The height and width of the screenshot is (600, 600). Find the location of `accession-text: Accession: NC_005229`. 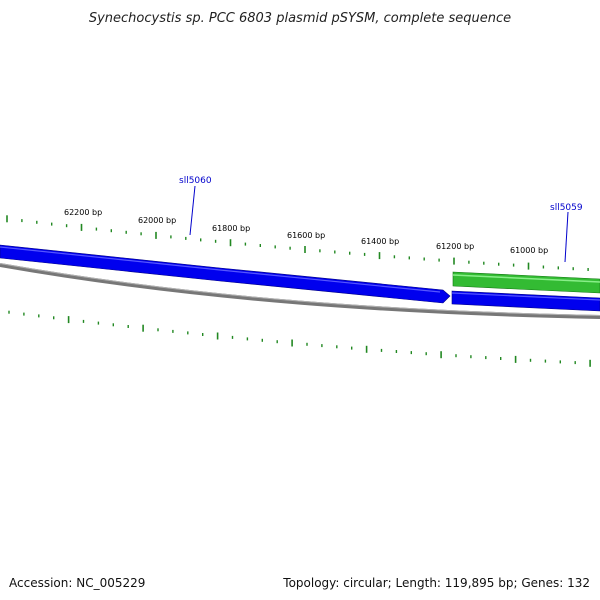

accession-text: Accession: NC_005229 is located at coordinates (77, 583).